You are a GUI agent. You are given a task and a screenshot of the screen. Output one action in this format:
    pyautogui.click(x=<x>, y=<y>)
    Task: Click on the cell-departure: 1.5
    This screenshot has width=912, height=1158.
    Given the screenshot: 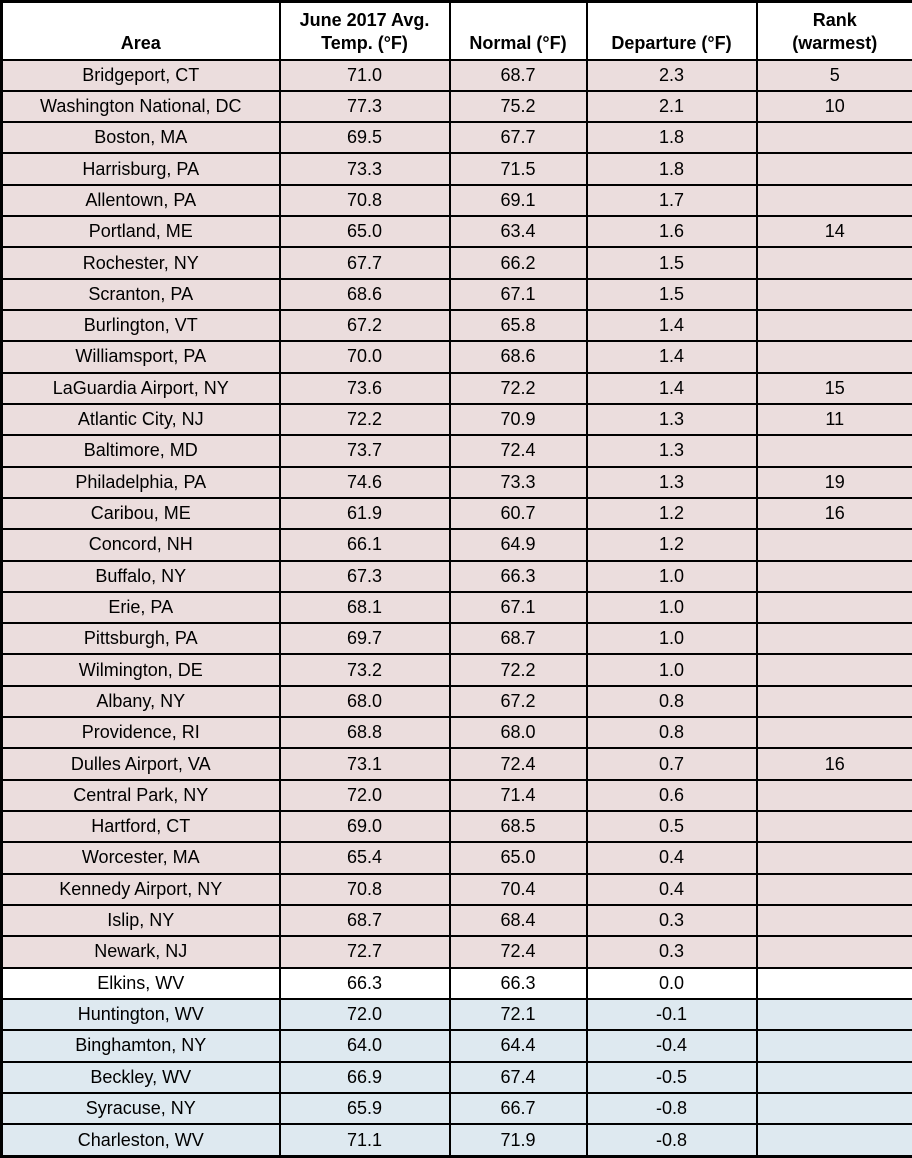 What is the action you would take?
    pyautogui.click(x=671, y=263)
    